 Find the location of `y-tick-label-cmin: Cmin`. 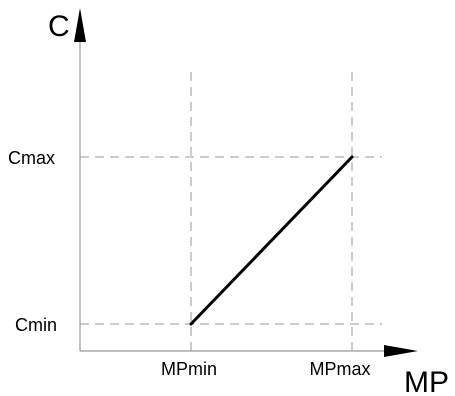

y-tick-label-cmin: Cmin is located at coordinates (36, 325).